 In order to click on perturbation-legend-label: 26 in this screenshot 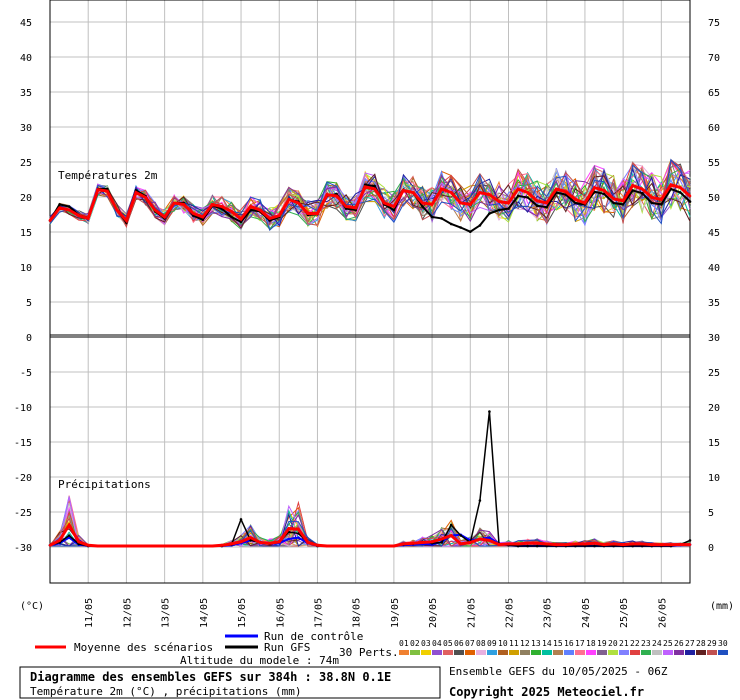, I will do `click(679, 643)`.